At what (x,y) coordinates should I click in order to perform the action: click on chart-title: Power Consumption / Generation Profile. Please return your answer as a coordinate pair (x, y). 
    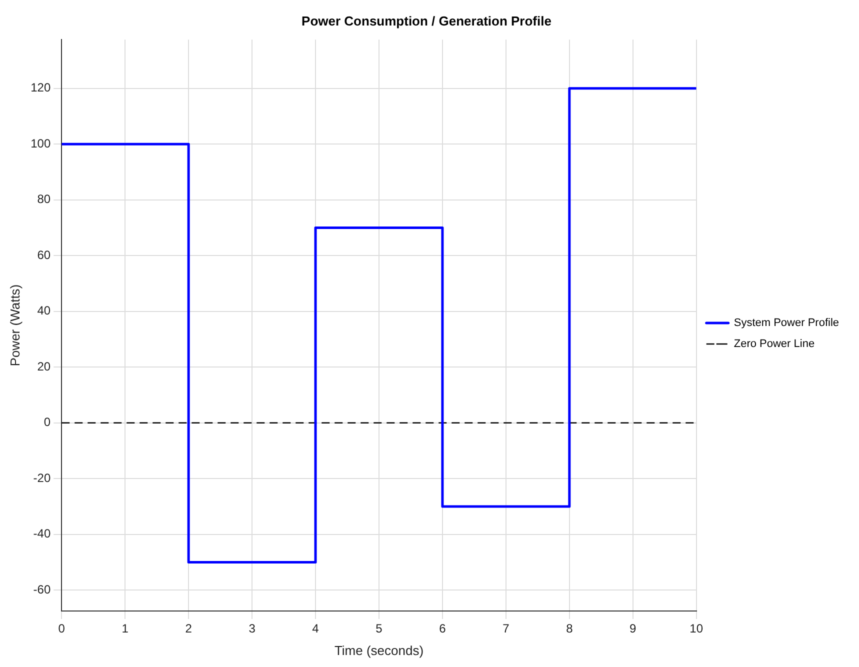
    Looking at the image, I should click on (427, 20).